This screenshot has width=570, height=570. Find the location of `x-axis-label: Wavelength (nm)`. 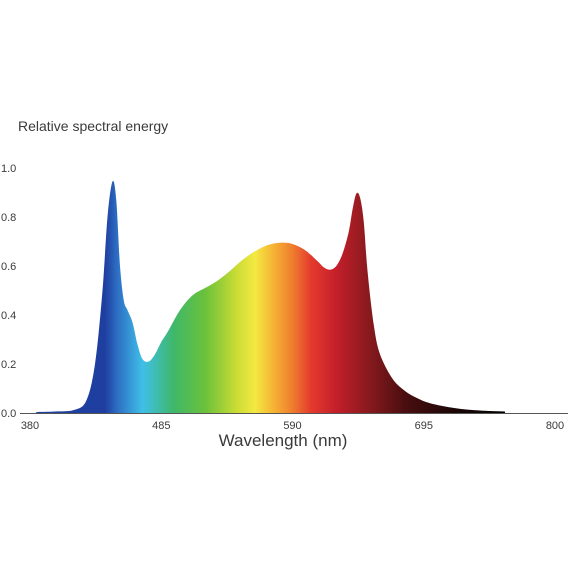

x-axis-label: Wavelength (nm) is located at coordinates (283, 440).